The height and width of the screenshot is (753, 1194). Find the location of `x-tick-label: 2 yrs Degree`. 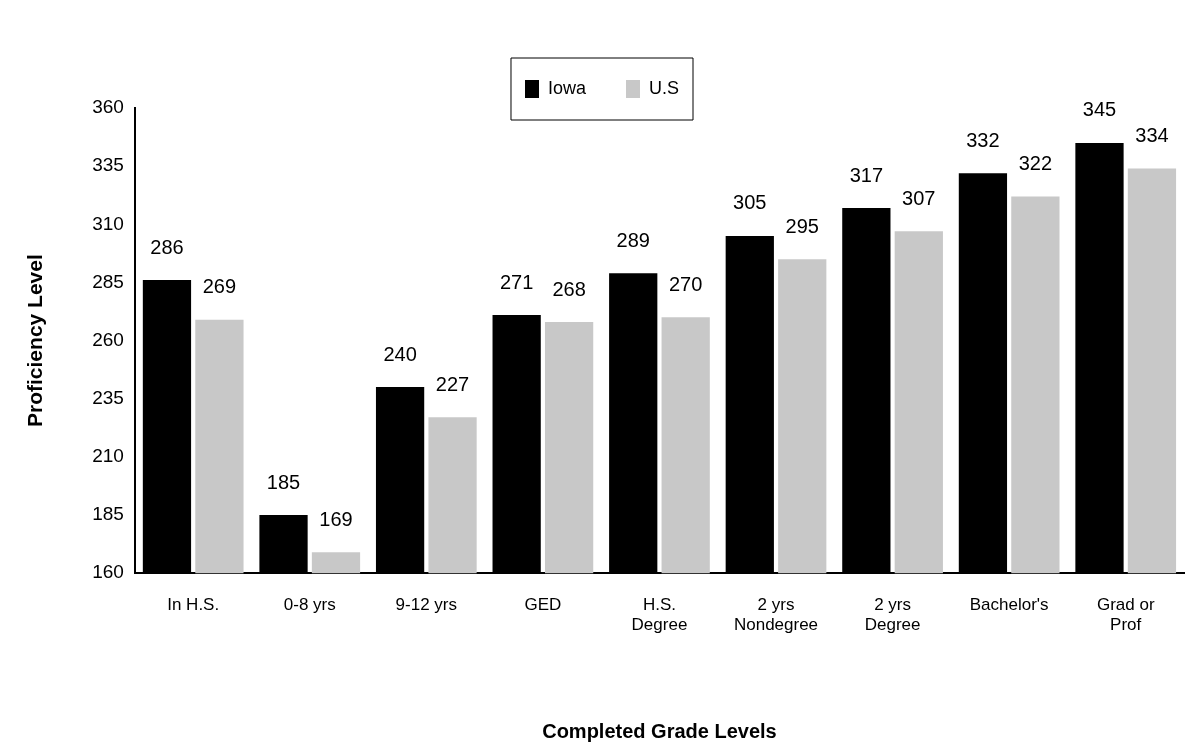

x-tick-label: 2 yrs Degree is located at coordinates (892, 615).